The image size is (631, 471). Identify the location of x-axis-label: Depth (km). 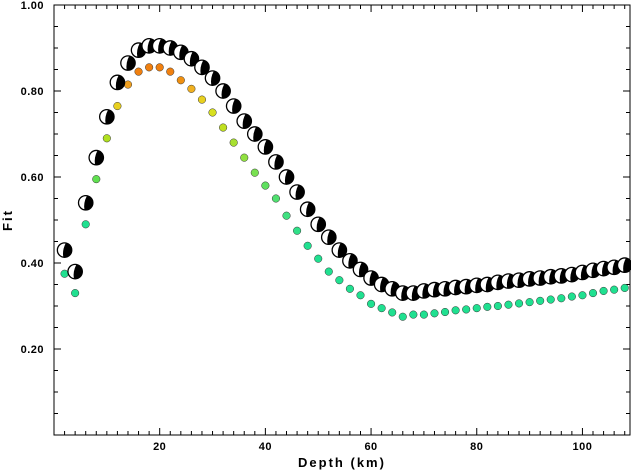
(342, 462).